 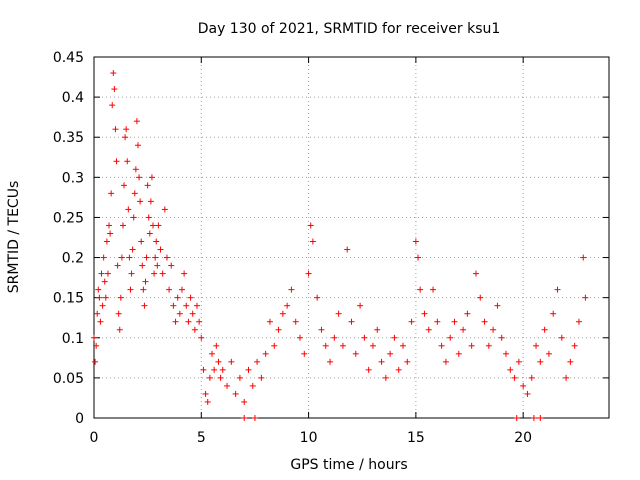 What do you see at coordinates (14, 237) in the screenshot?
I see `y-axis-label: SRMTID / TECUs` at bounding box center [14, 237].